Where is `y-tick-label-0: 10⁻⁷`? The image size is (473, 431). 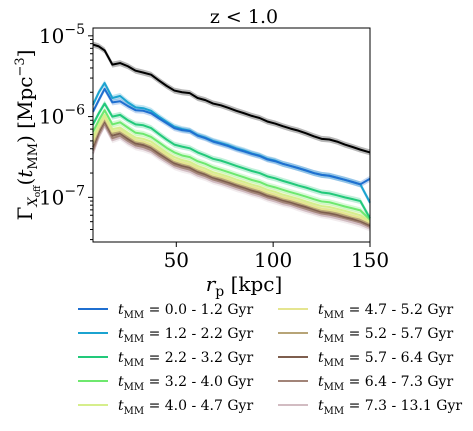 y-tick-label-0: 10⁻⁷ is located at coordinates (62, 196).